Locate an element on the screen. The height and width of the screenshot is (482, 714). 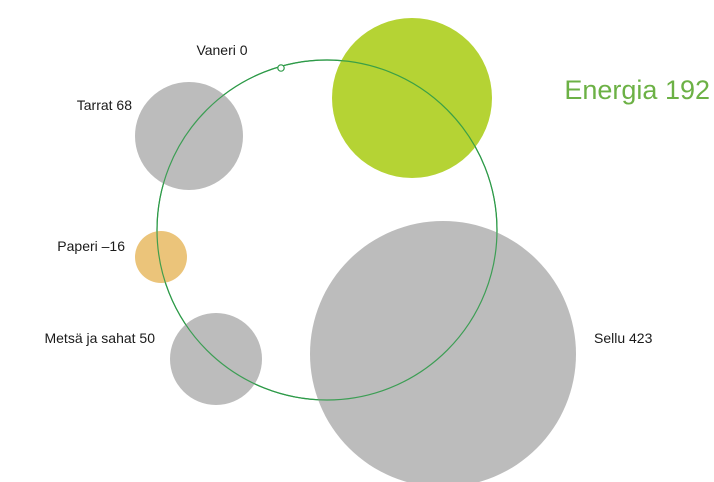
bubble-tarrat is located at coordinates (189, 136).